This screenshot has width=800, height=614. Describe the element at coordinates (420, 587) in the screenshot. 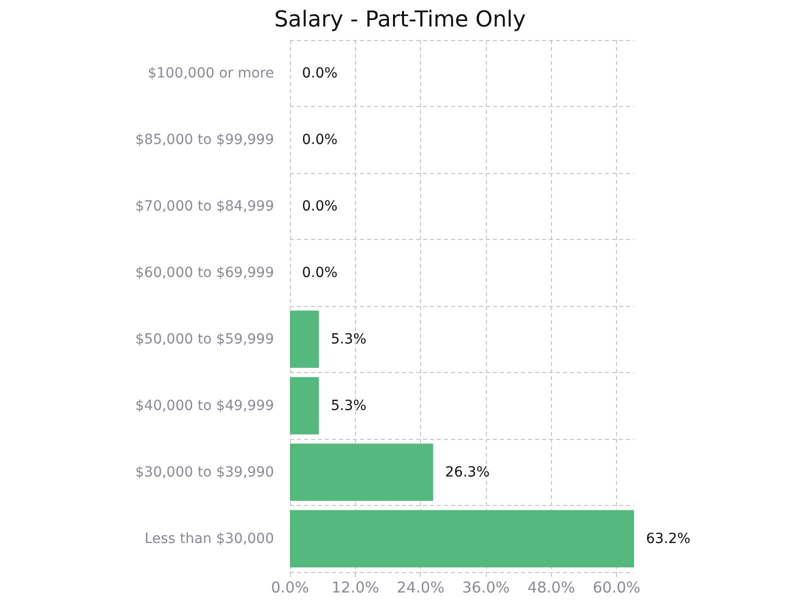

I see `x-tick-label: 24.0%` at that location.